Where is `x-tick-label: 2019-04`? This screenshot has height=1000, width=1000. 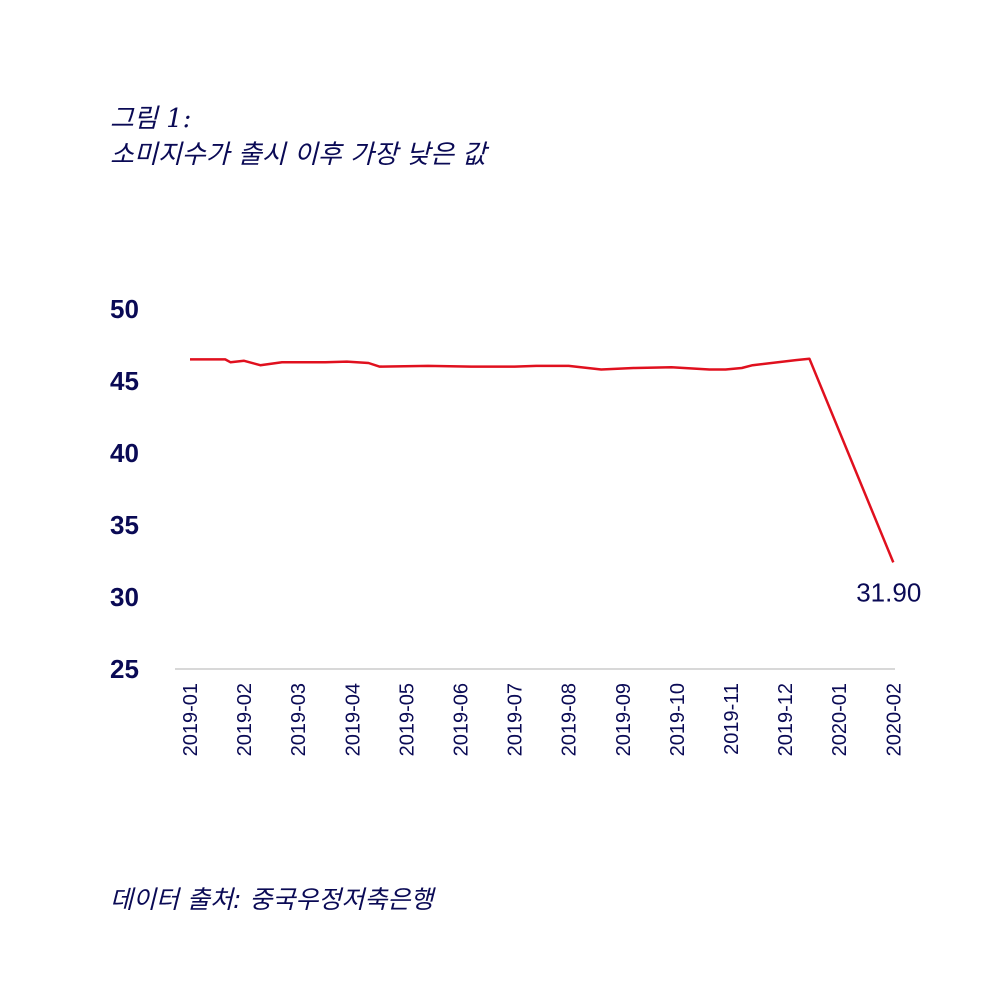
x-tick-label: 2019-04 is located at coordinates (353, 719).